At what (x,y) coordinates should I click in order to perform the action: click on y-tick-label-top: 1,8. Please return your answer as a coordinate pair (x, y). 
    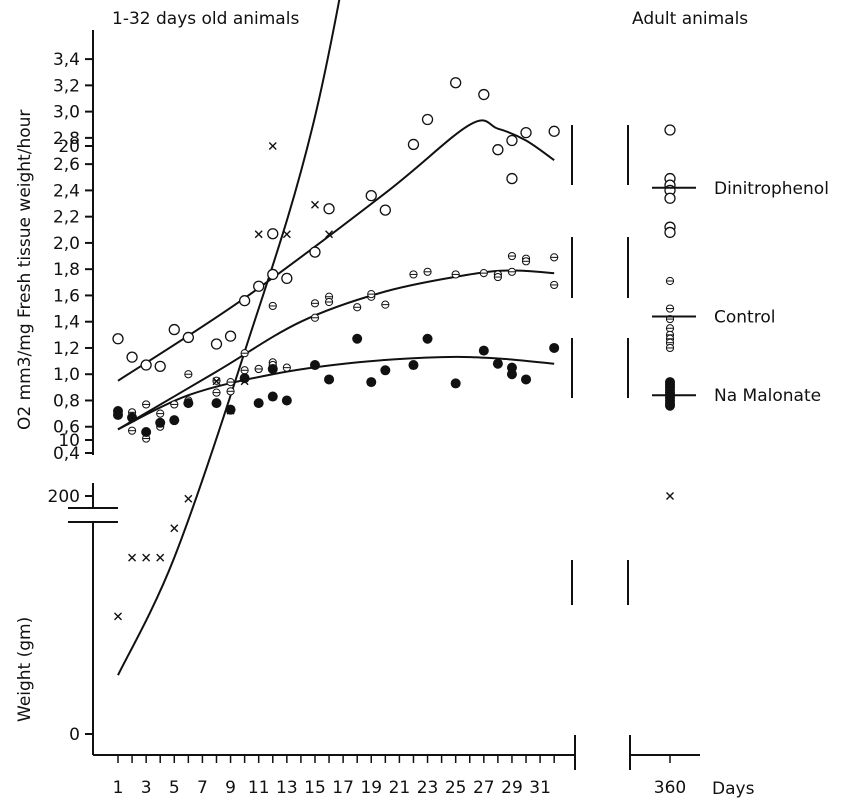
    Looking at the image, I should click on (66, 270).